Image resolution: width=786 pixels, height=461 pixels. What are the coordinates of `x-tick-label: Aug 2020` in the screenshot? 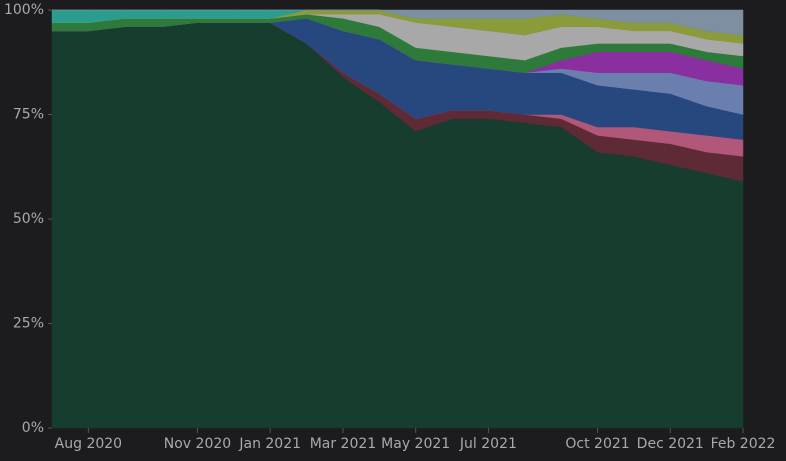 It's located at (88, 444).